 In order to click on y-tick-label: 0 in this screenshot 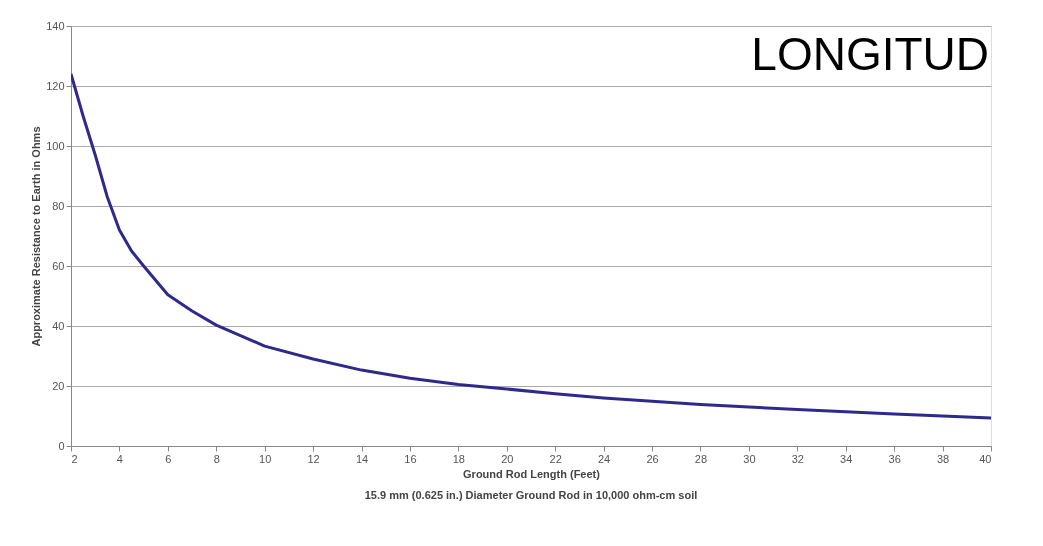, I will do `click(61, 445)`.